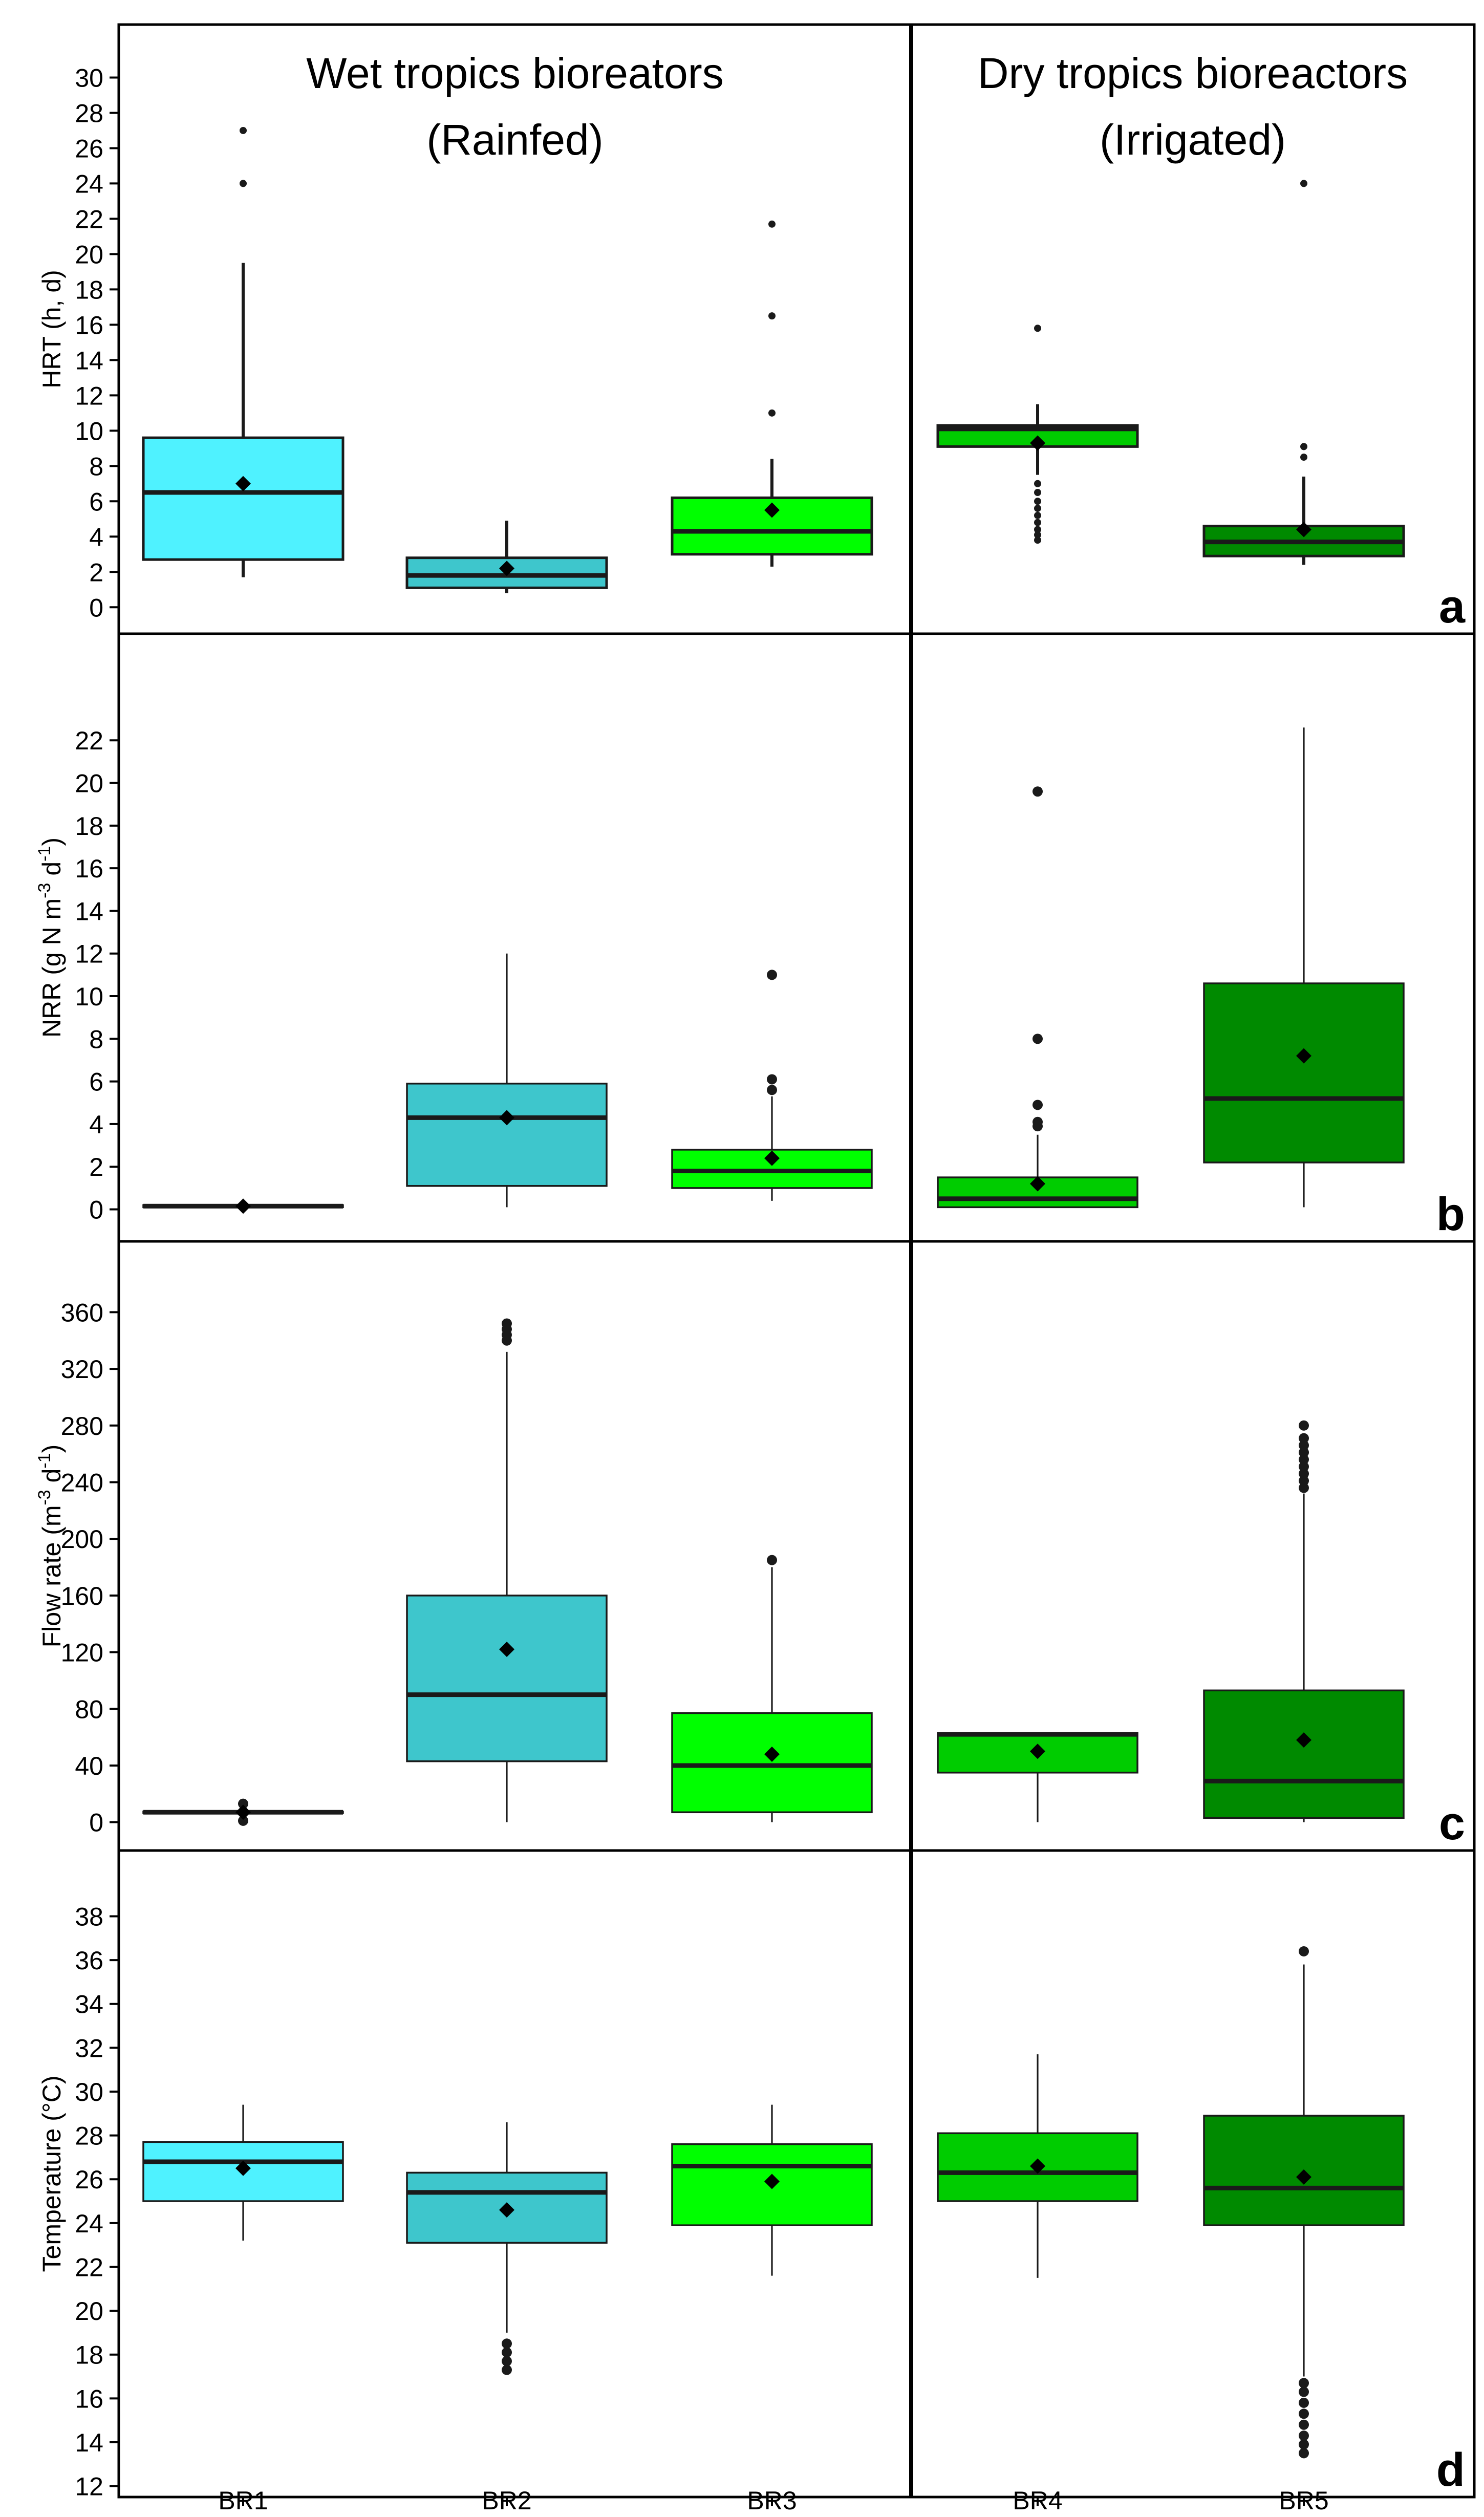  Describe the element at coordinates (51, 329) in the screenshot. I see `y-axis-label-text: HRT (h, d)` at that location.